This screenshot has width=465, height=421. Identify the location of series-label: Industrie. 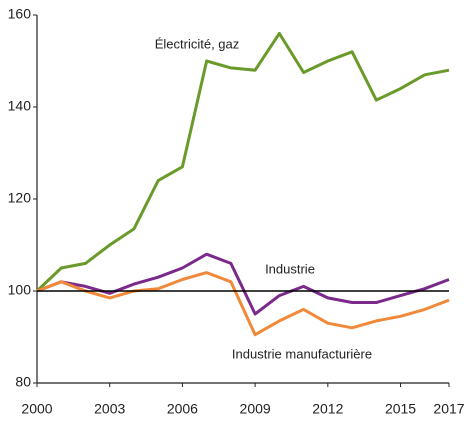
(290, 268).